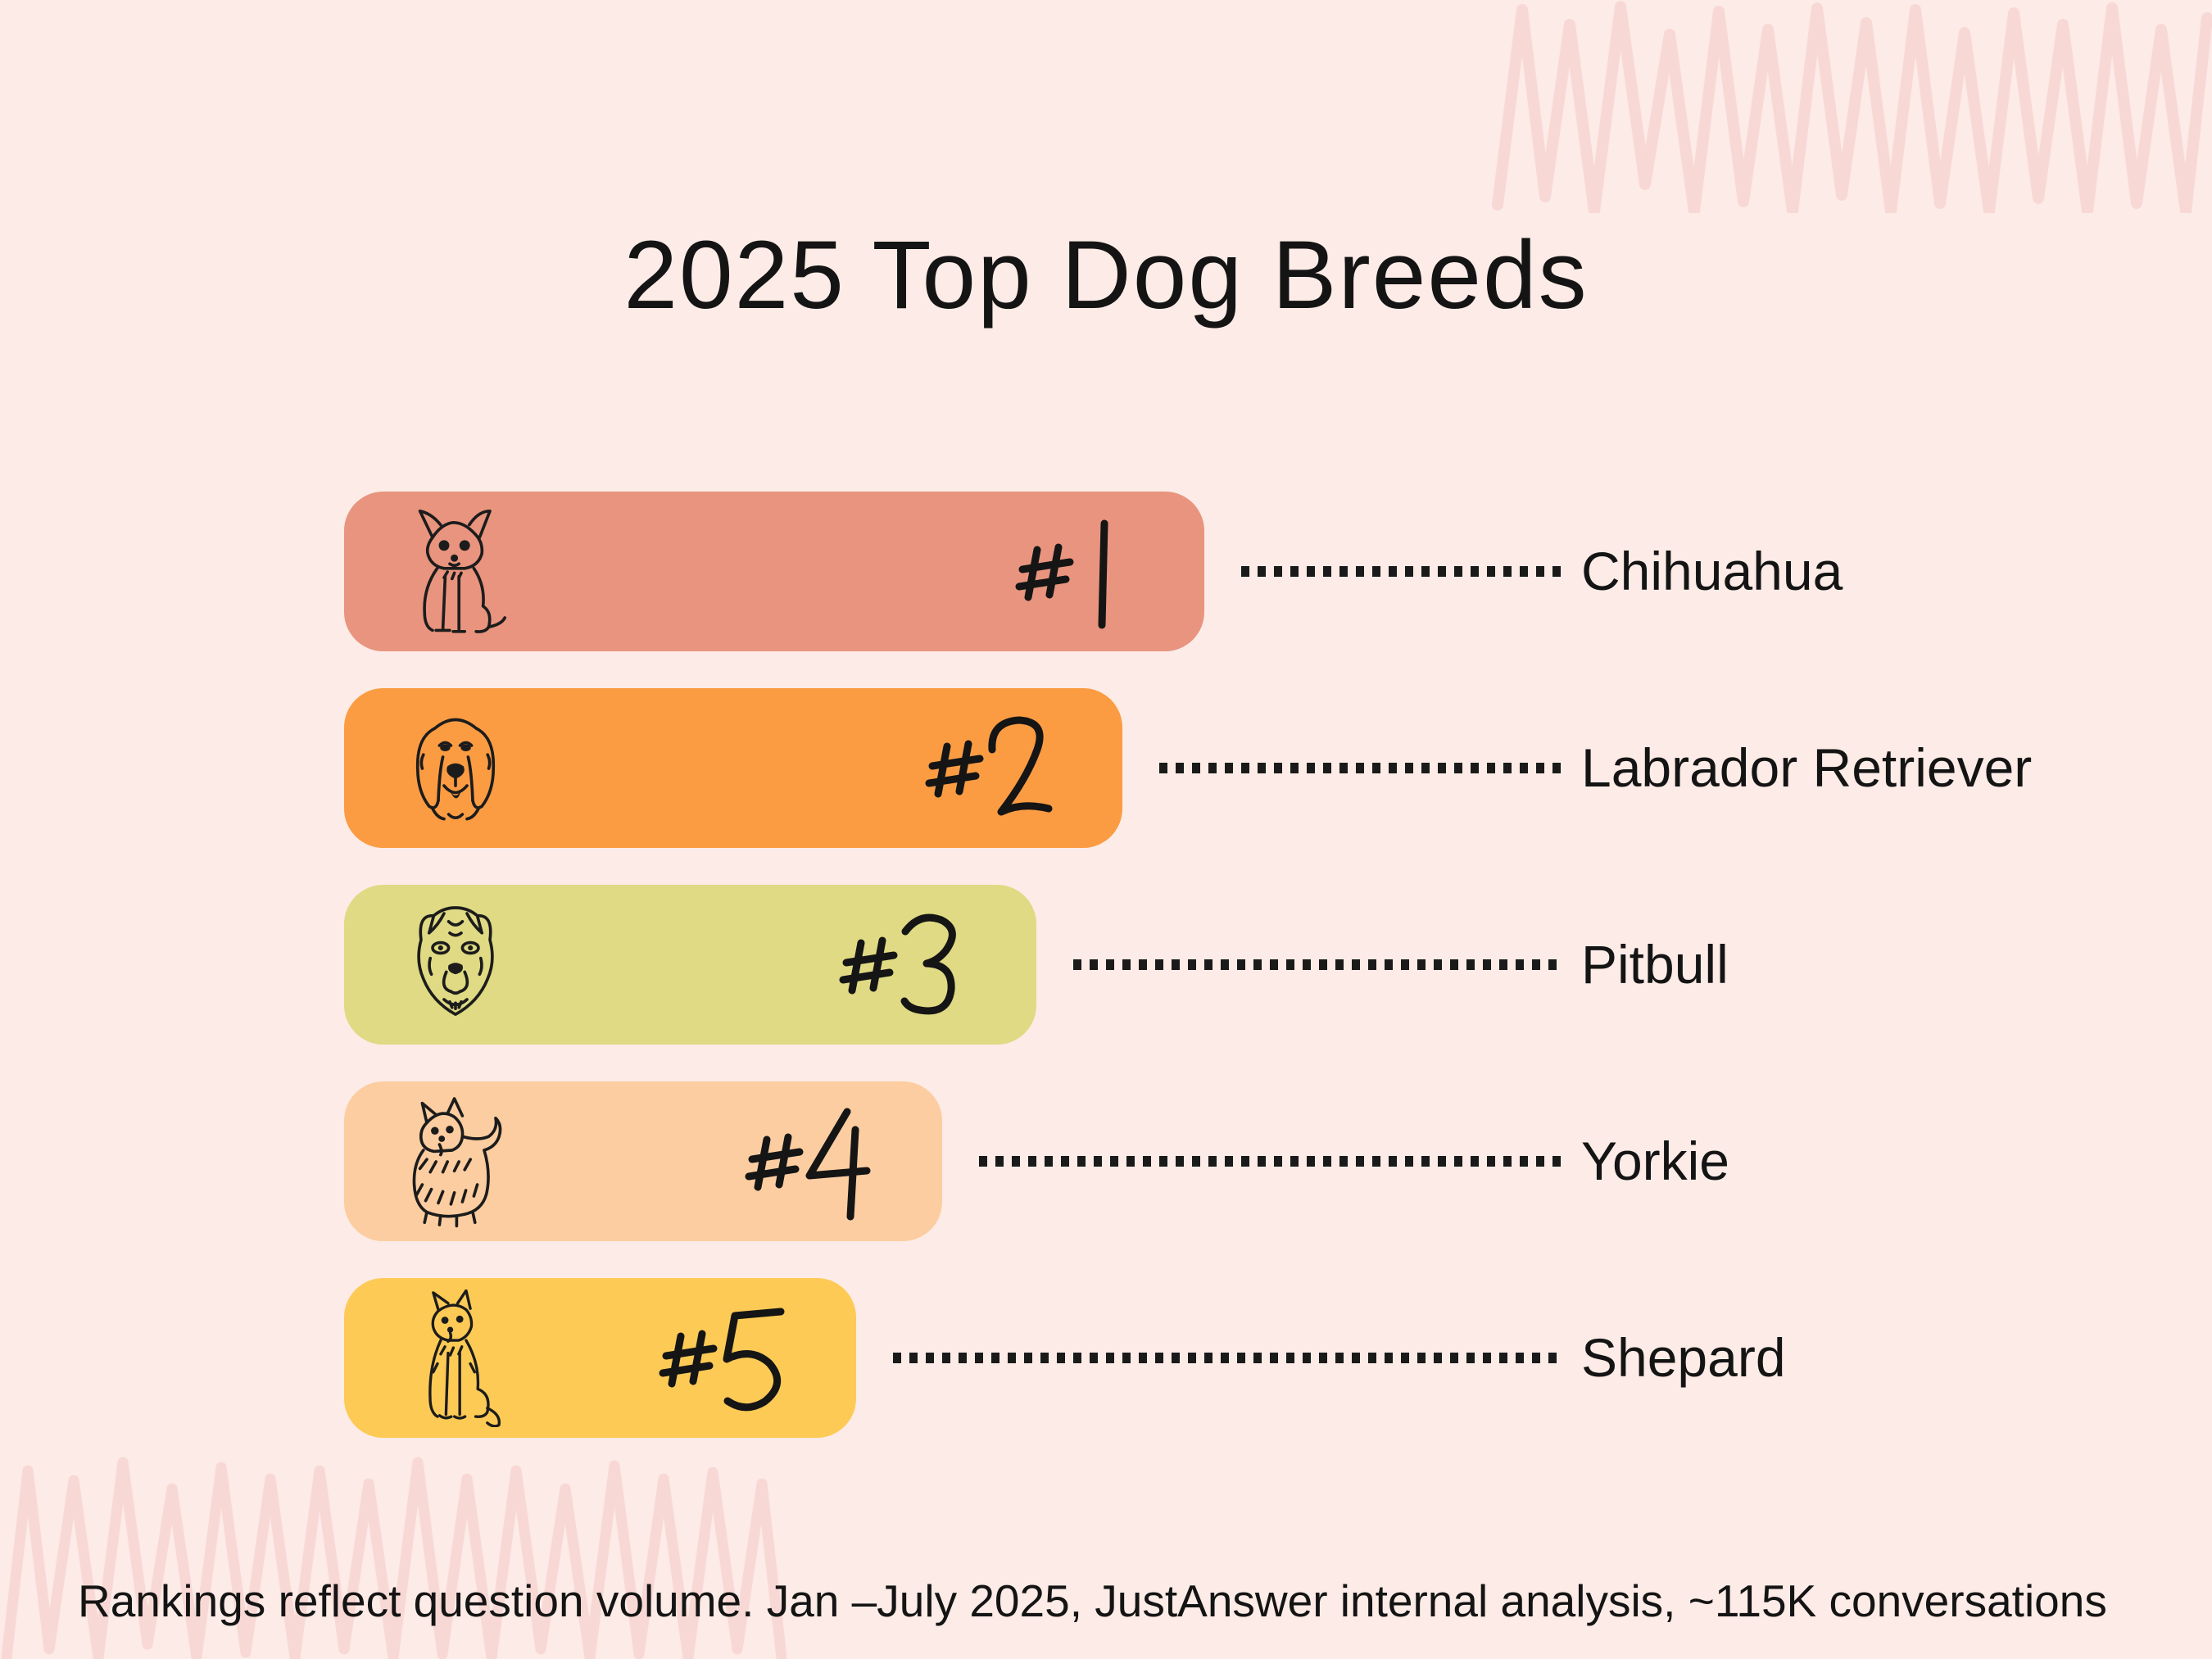  I want to click on ranking-row-1: Chihuahua, so click(1106, 571).